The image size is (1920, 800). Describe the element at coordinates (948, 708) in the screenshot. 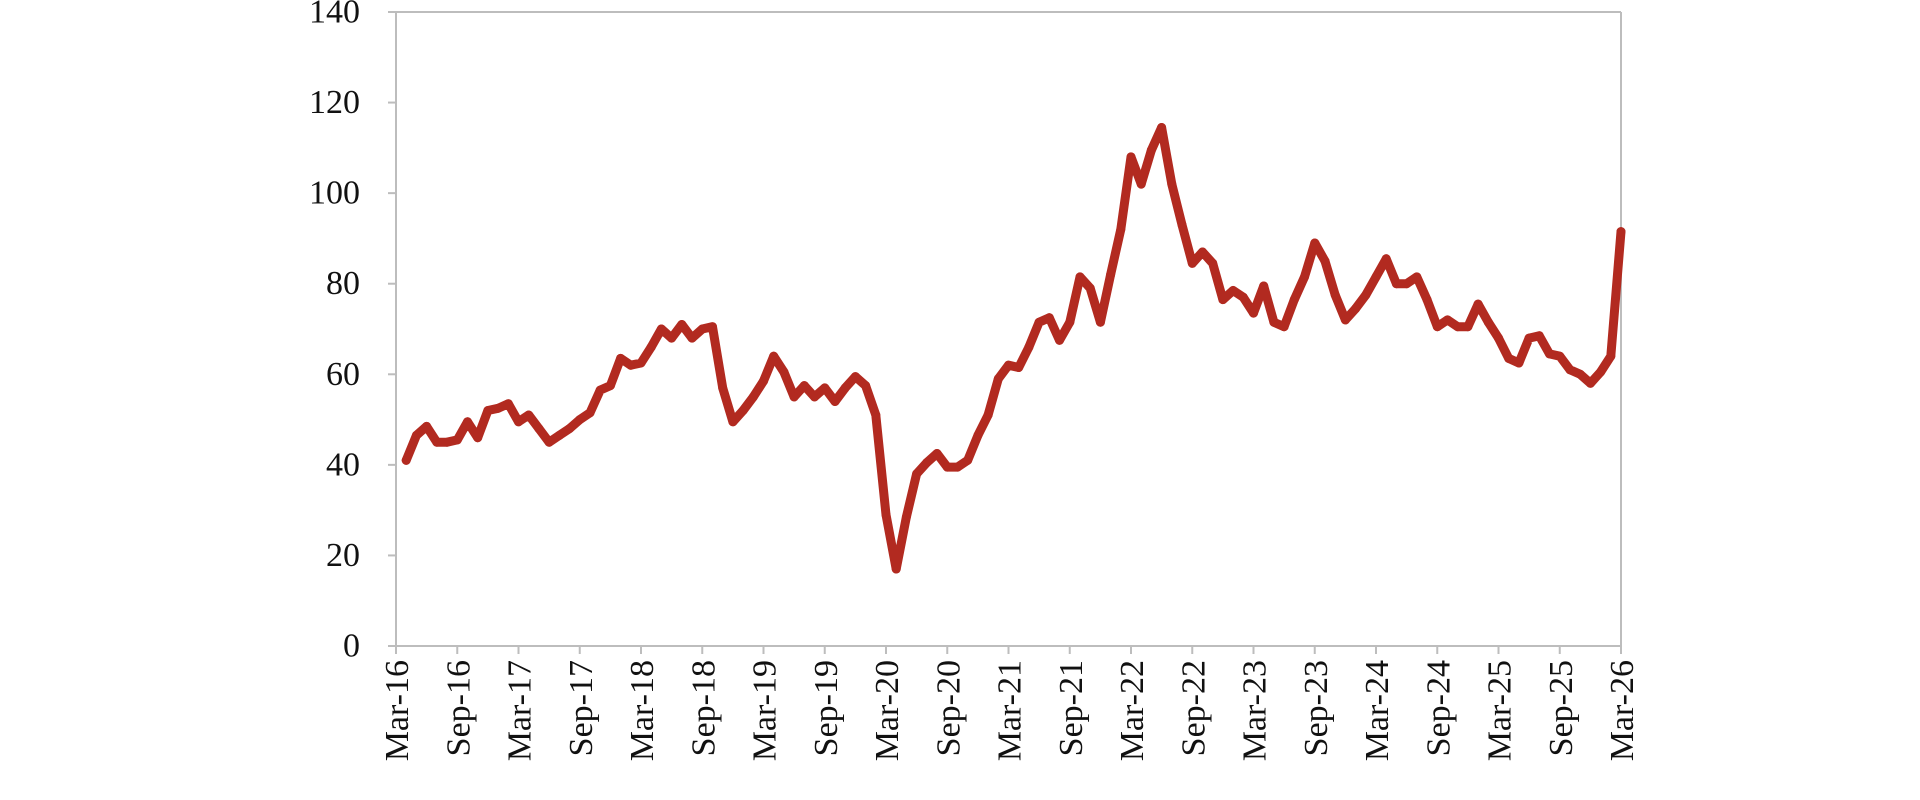

I see `x-tick-label: Sep-20` at that location.